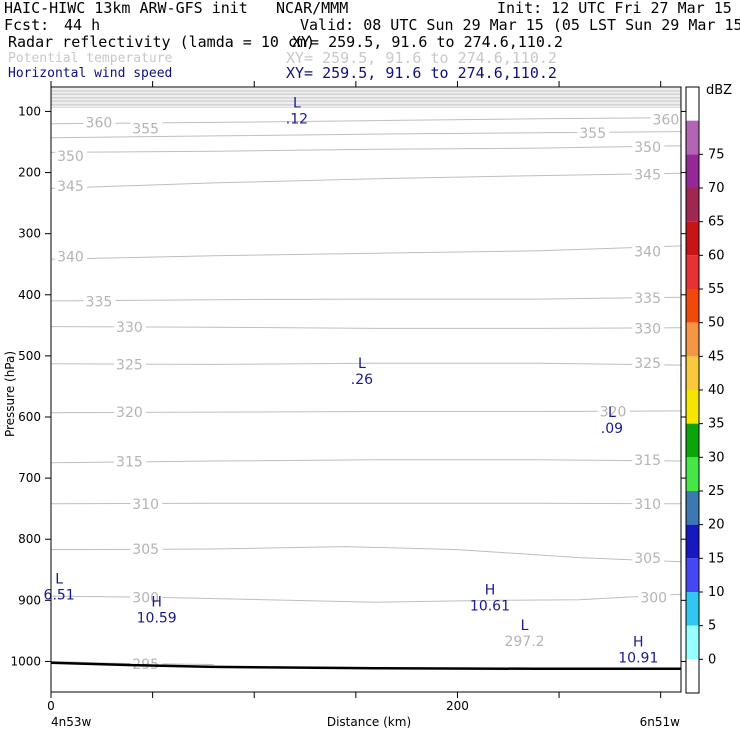  I want to click on field-xy-theta: XY= 259.5, 91.6 to 274.6,110.2, so click(421, 58).